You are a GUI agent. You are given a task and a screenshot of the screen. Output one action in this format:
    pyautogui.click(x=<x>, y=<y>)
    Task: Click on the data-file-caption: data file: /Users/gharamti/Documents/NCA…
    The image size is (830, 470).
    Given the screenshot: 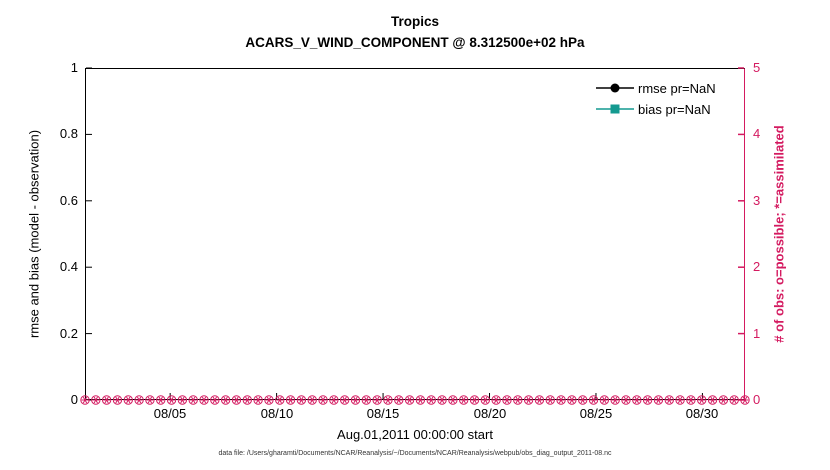 What is the action you would take?
    pyautogui.click(x=415, y=453)
    